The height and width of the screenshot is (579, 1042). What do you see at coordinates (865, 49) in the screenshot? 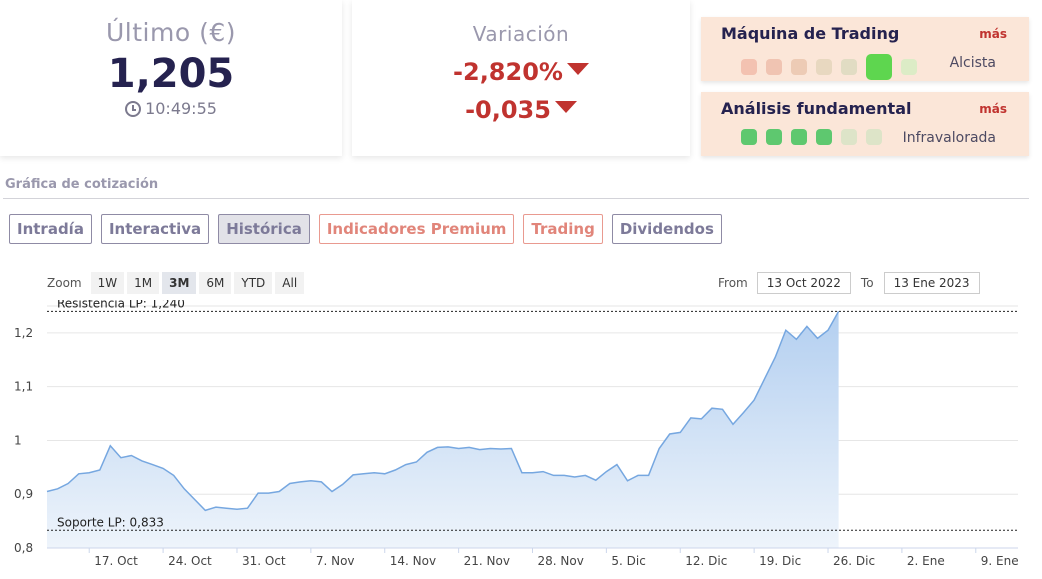
I see `trading-machine-panel: Máquina de Trading más Alcista` at bounding box center [865, 49].